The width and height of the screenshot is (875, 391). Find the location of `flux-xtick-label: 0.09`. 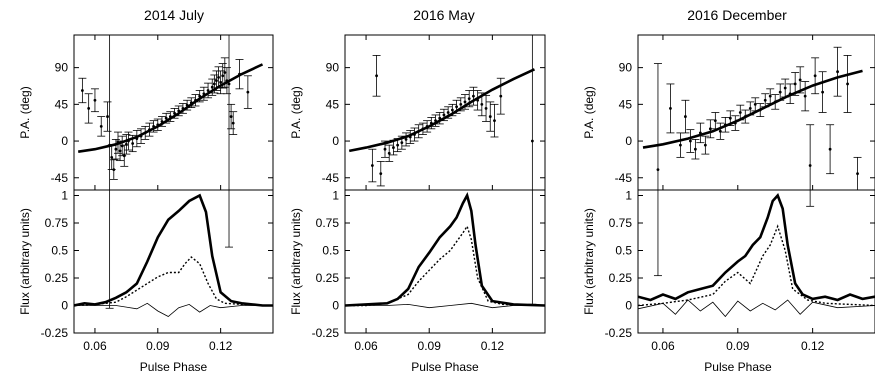

flux-xtick-label: 0.09 is located at coordinates (430, 346).